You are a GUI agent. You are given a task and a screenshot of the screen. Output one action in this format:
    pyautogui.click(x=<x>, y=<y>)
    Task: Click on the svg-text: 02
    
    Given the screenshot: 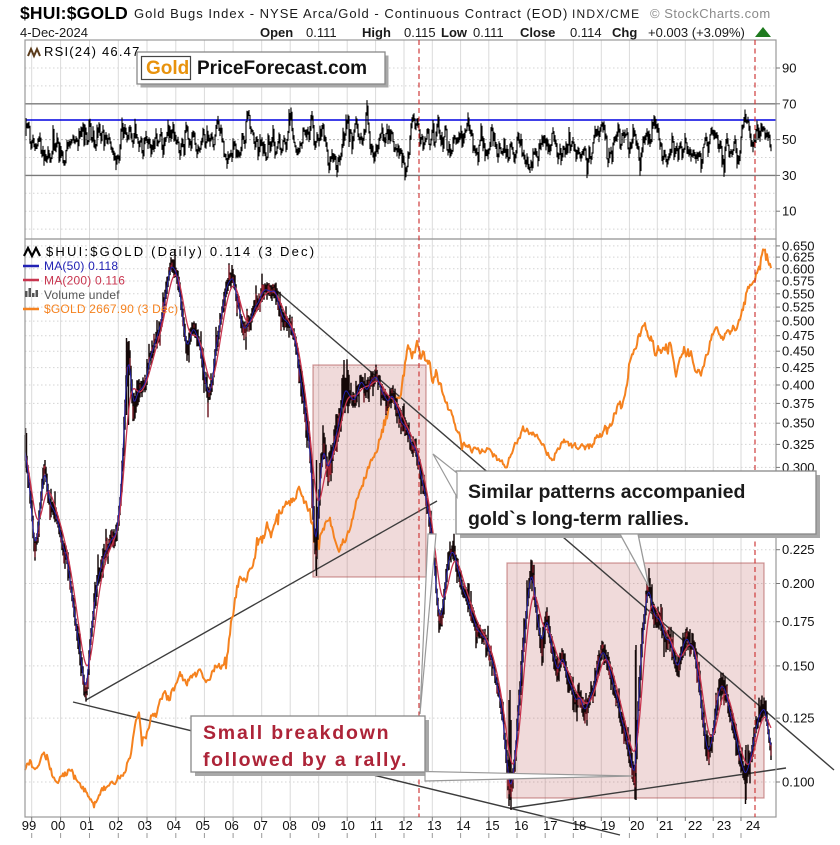 What is the action you would take?
    pyautogui.click(x=116, y=825)
    